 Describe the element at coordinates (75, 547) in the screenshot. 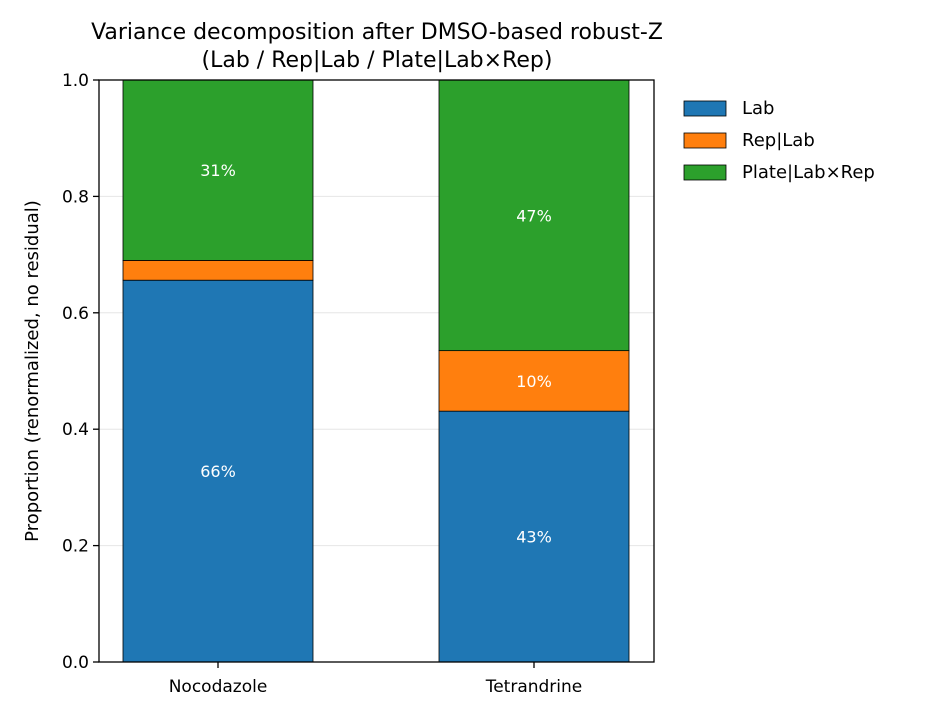

I see `y-tick-label: 0.2` at that location.